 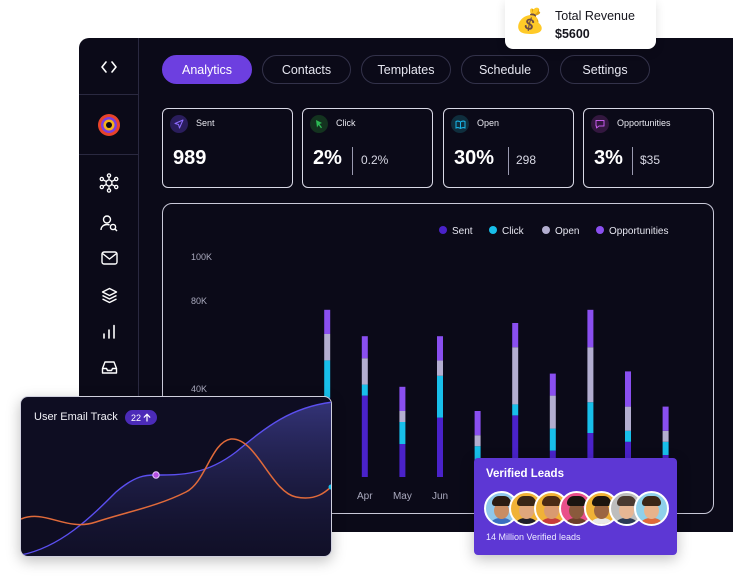 What do you see at coordinates (488, 123) in the screenshot?
I see `stat-label: Open` at bounding box center [488, 123].